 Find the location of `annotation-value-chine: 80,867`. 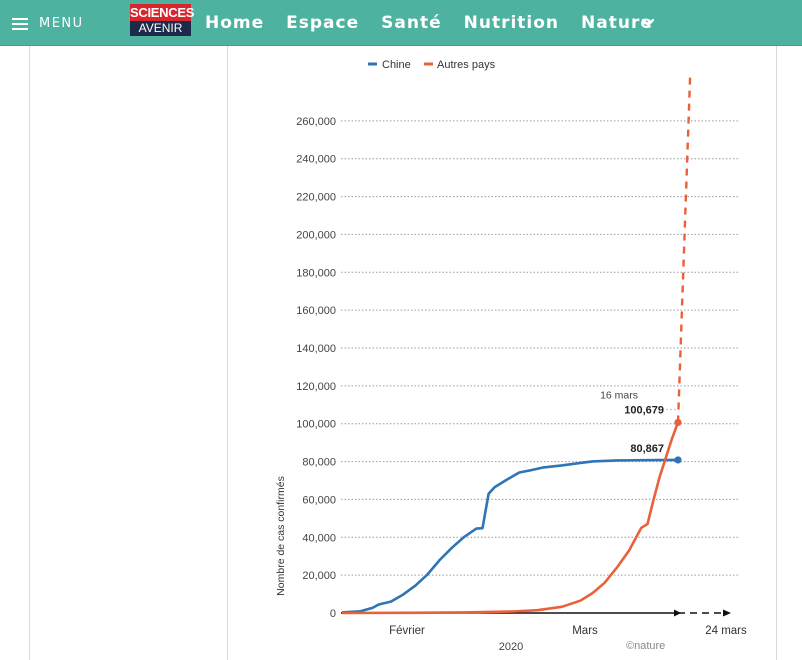

annotation-value-chine: 80,867 is located at coordinates (647, 449).